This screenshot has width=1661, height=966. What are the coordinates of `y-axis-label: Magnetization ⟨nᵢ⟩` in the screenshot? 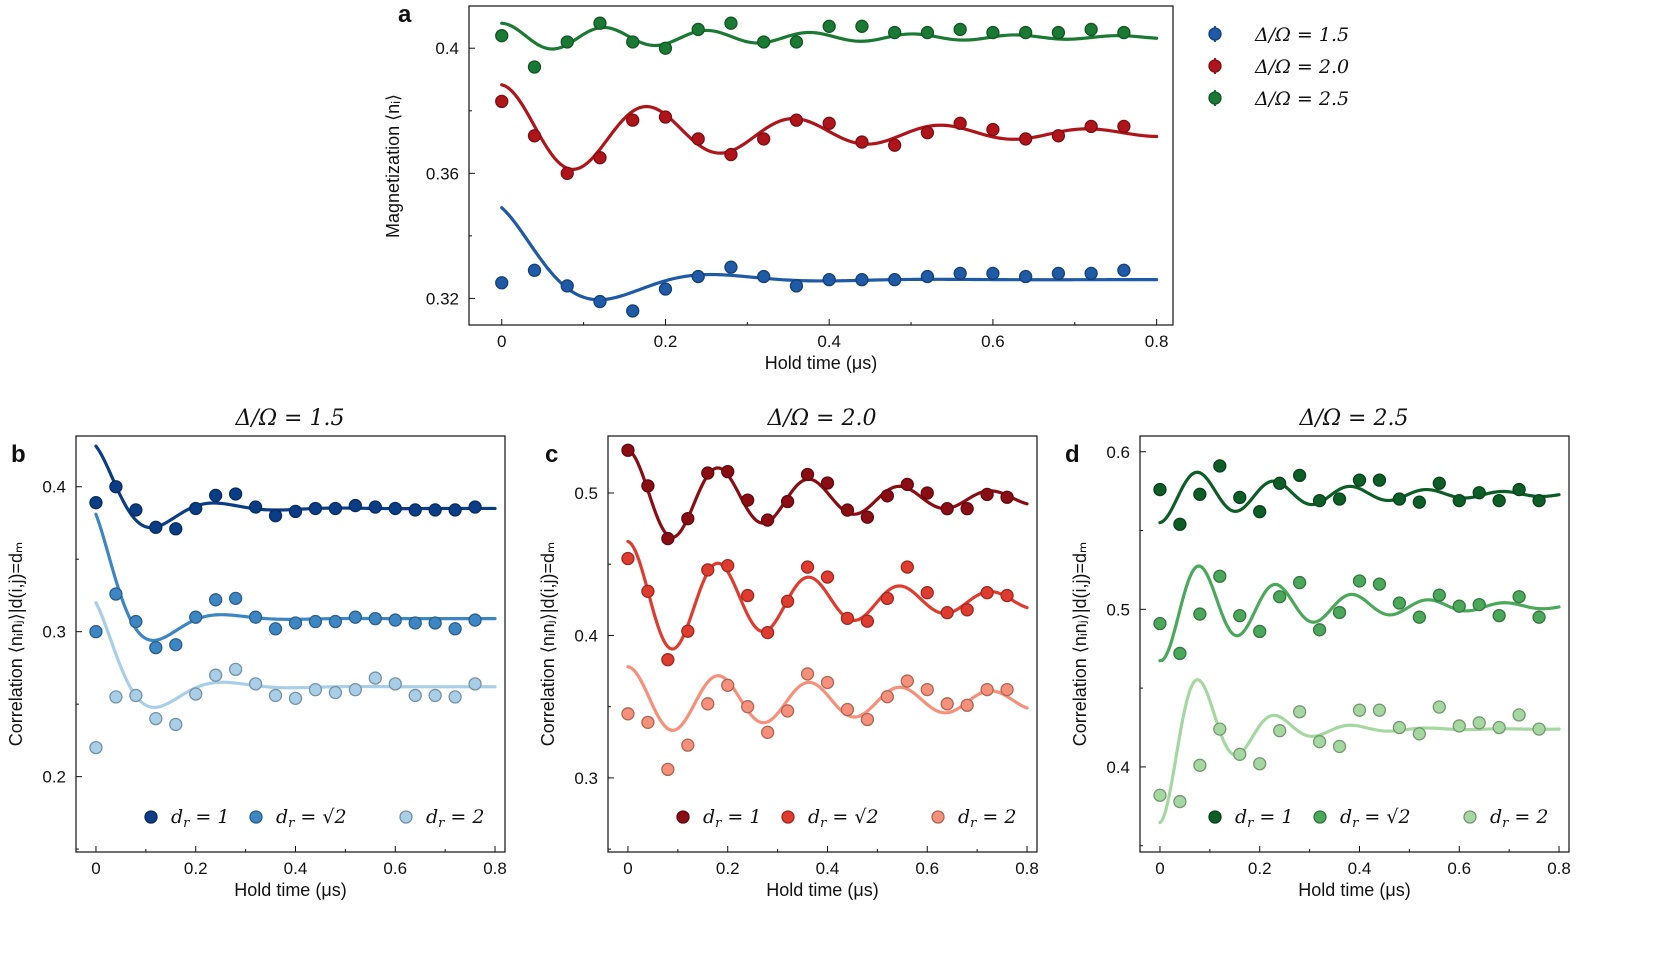 It's located at (393, 166).